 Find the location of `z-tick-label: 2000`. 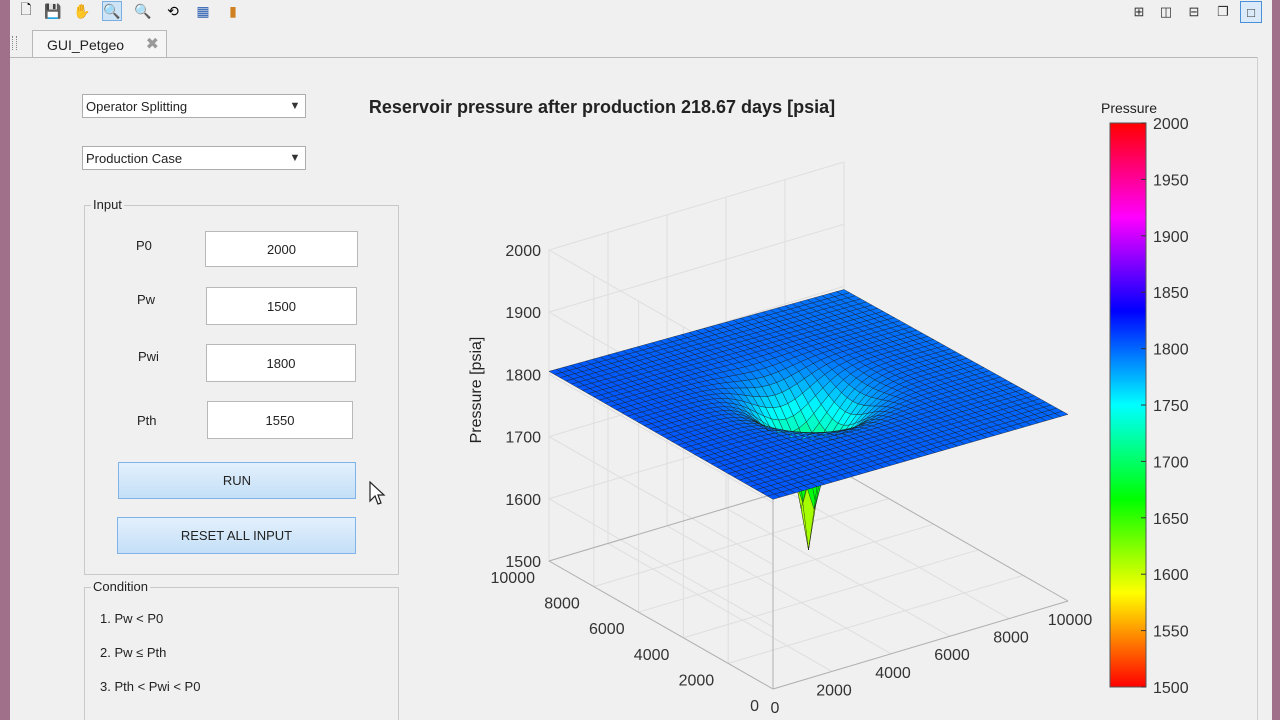

z-tick-label: 2000 is located at coordinates (523, 251).